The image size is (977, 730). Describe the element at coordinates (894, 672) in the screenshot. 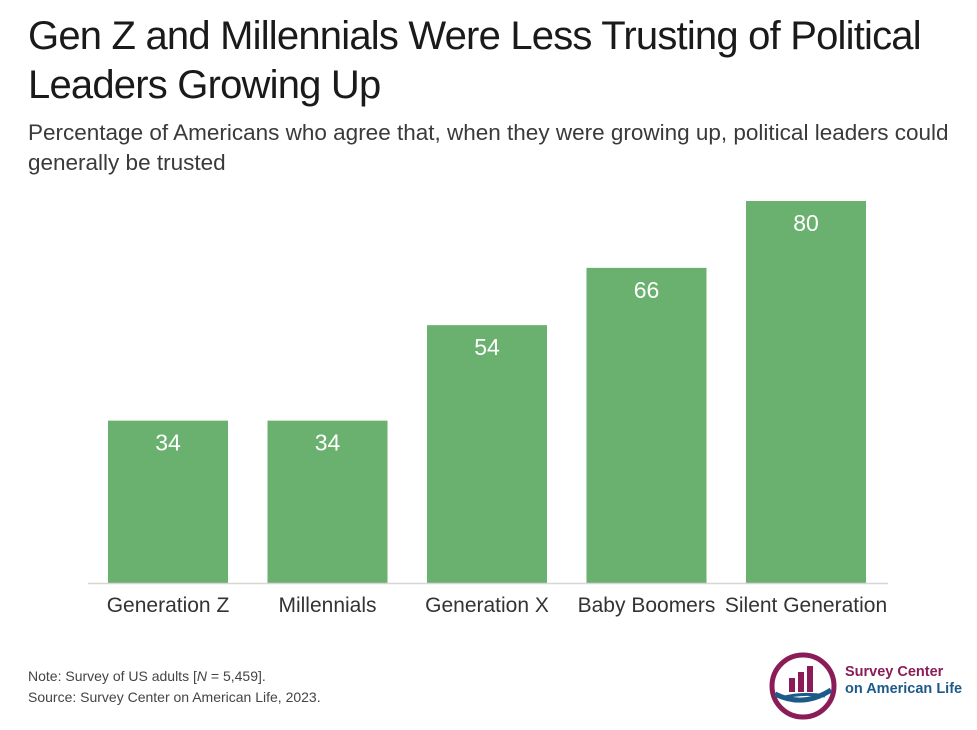

I see `logo-line1: Survey Center` at that location.